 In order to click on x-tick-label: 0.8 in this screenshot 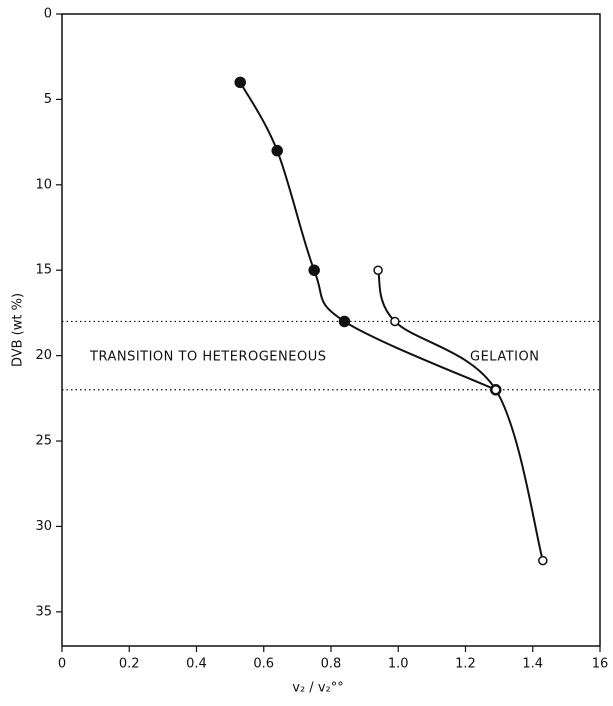, I will do `click(331, 664)`.